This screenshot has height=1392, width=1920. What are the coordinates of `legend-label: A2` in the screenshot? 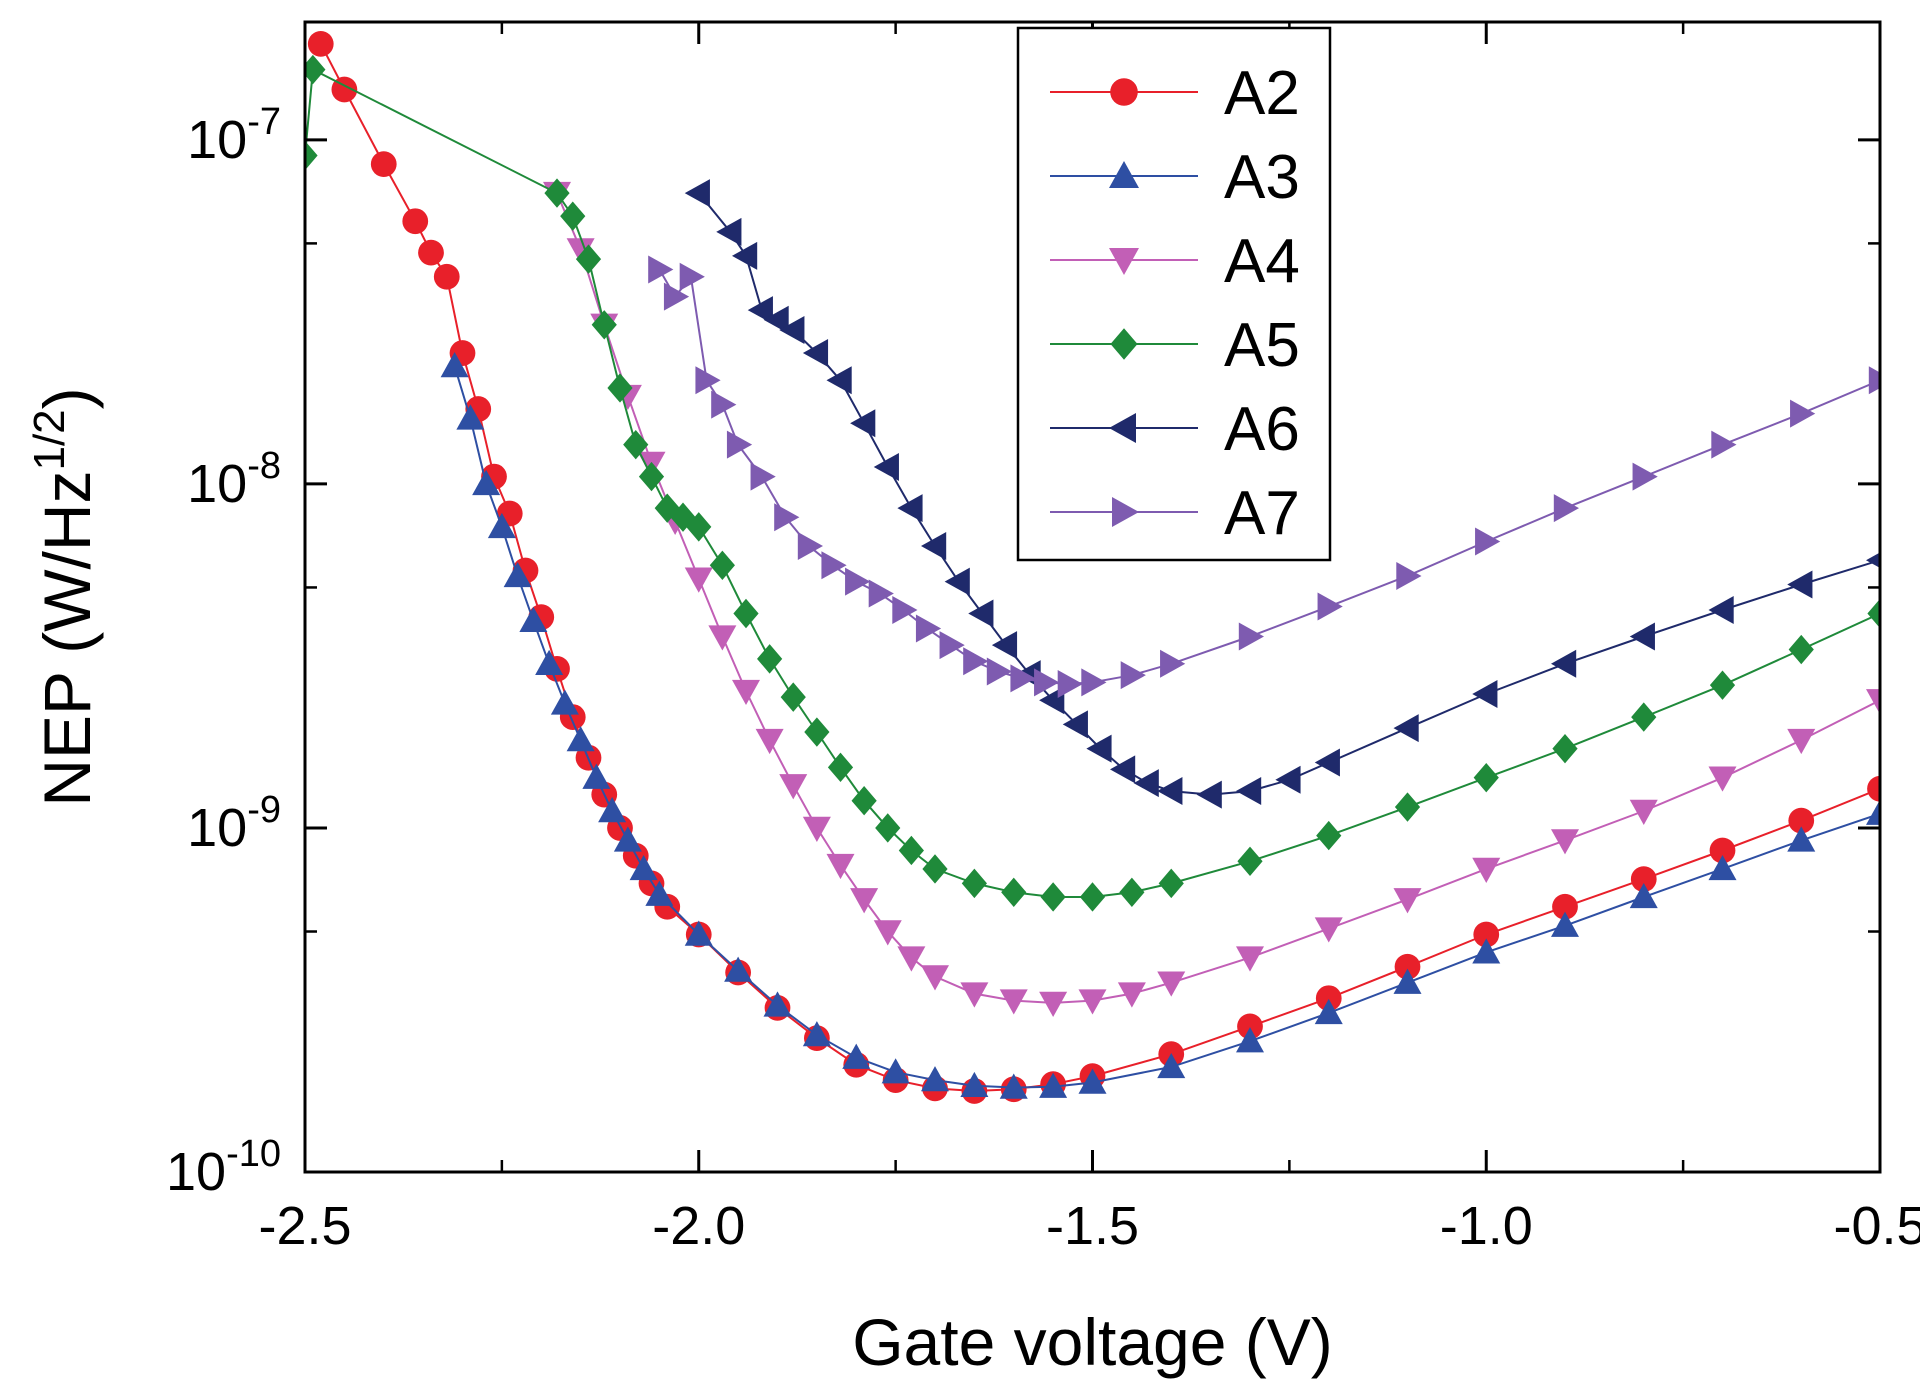 It's located at (1262, 93).